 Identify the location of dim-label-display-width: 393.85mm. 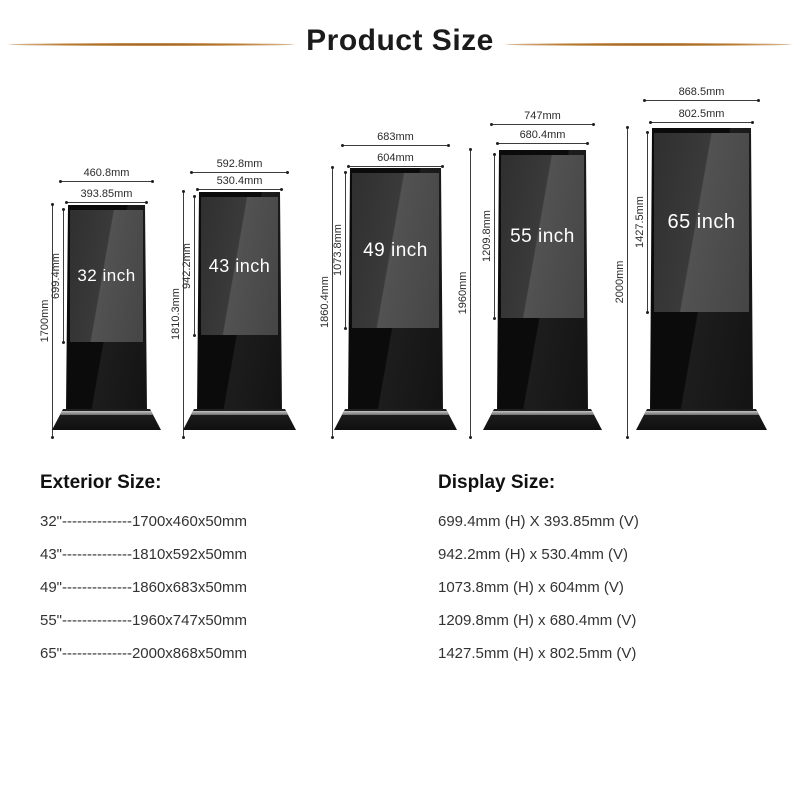
(106, 194).